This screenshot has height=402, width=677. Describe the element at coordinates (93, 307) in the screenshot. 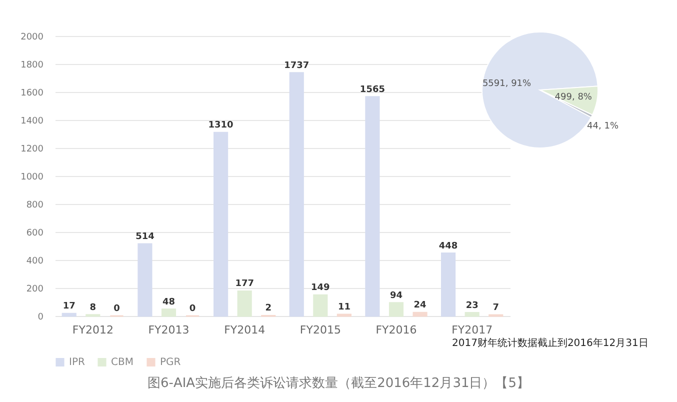

I see `data-label: 8` at that location.